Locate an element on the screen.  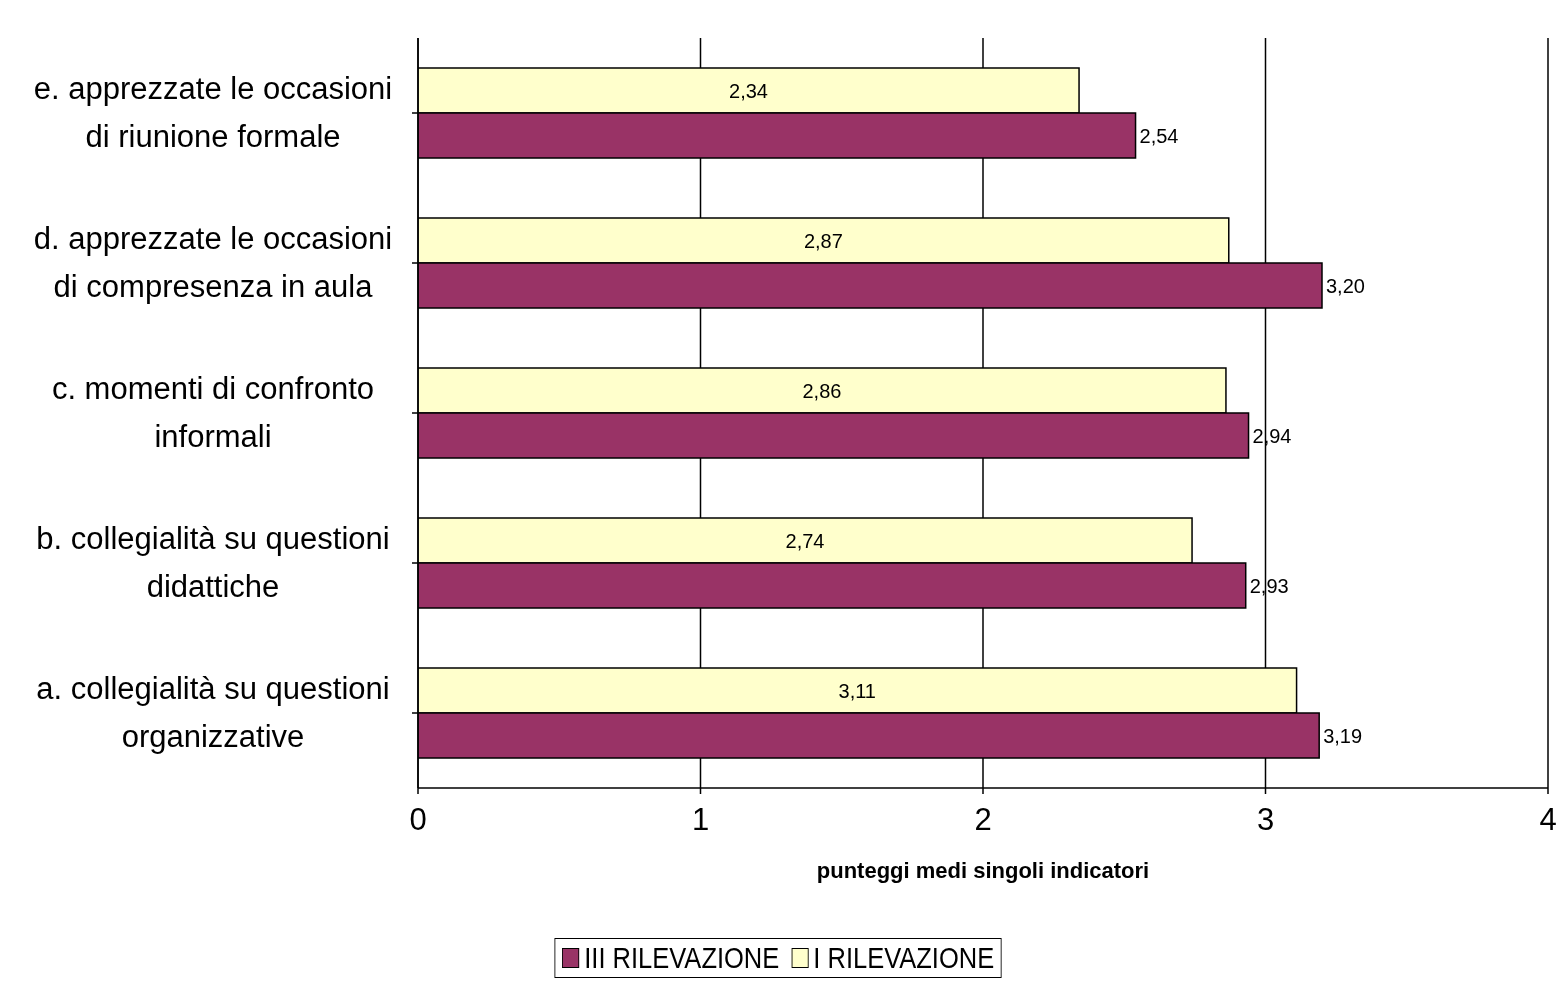
data-label: 2,34 is located at coordinates (748, 90).